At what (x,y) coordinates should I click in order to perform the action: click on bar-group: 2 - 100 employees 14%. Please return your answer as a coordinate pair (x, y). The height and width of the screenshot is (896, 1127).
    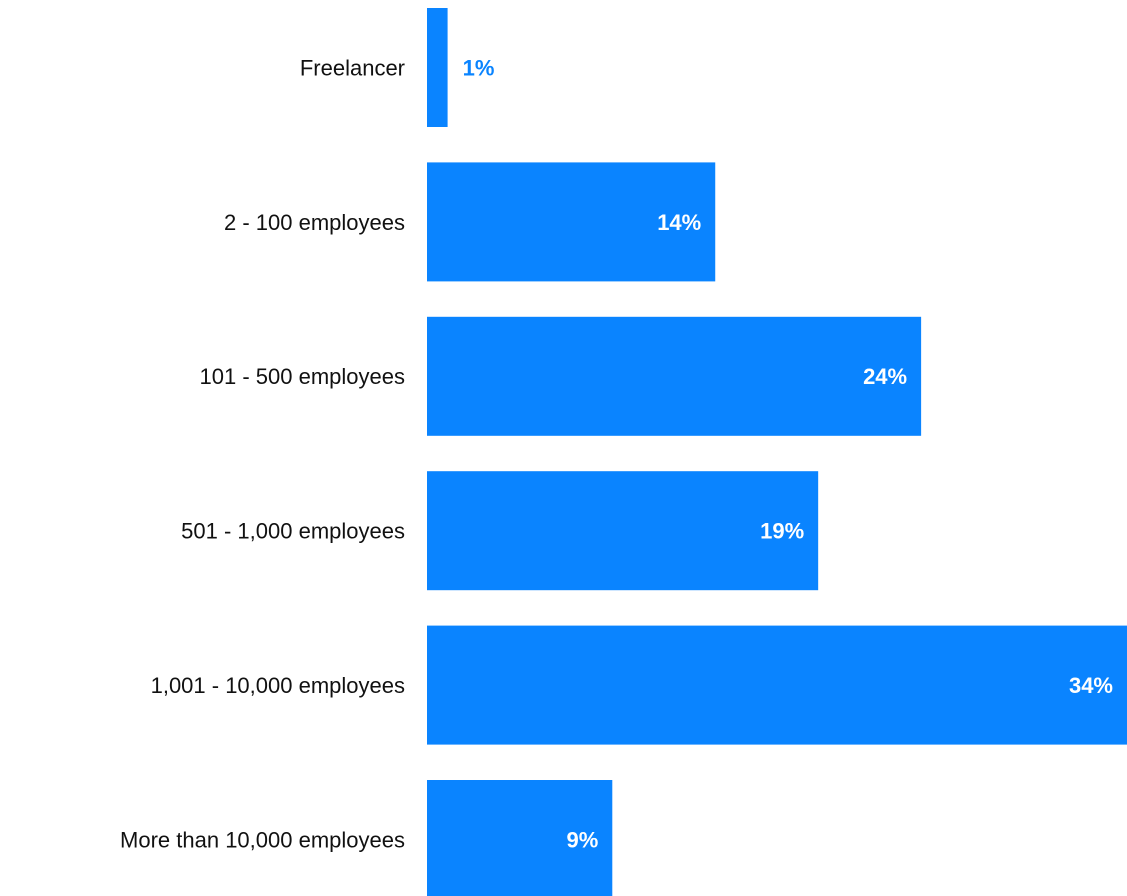
    Looking at the image, I should click on (470, 222).